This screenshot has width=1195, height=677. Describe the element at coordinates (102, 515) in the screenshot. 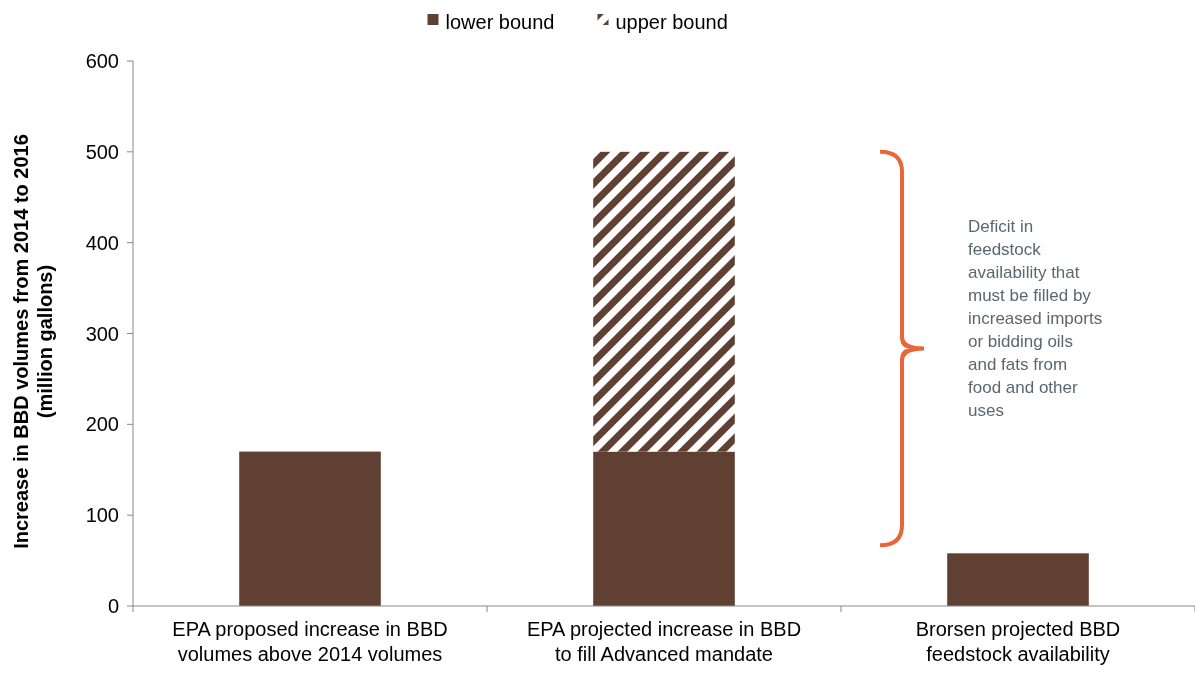

I see `y-tick-label: 100` at that location.